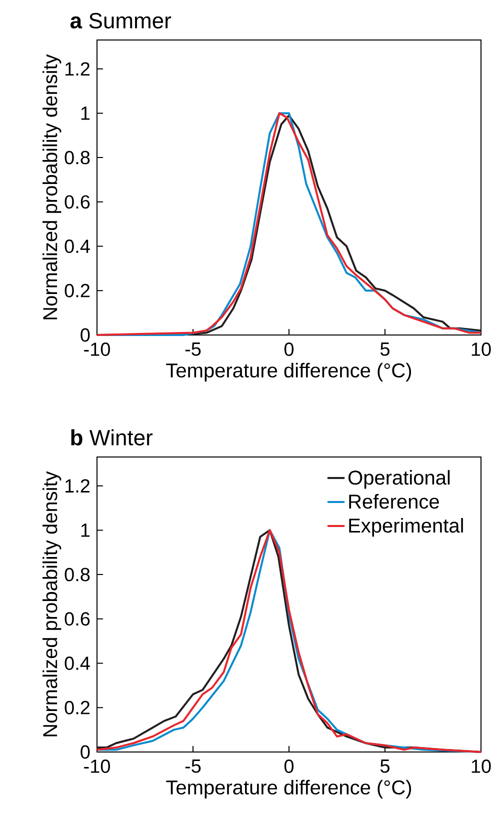 This screenshot has width=501, height=820. I want to click on chart-title: b Winter, so click(112, 437).